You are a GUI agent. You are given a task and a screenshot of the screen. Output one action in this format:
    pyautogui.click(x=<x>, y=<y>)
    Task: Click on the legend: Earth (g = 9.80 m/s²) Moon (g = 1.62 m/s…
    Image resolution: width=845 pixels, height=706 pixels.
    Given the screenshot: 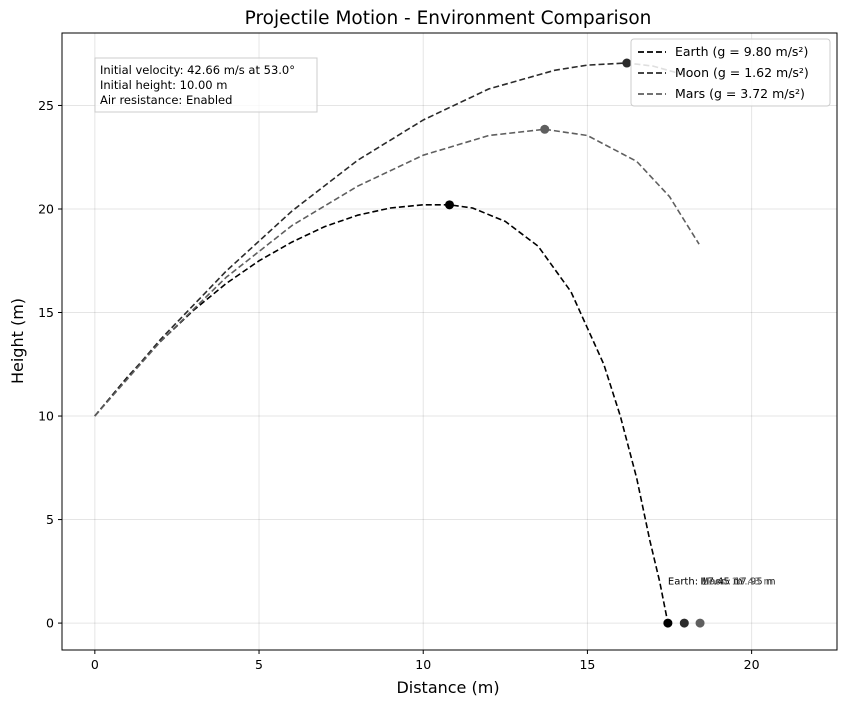 What is the action you would take?
    pyautogui.click(x=730, y=72)
    